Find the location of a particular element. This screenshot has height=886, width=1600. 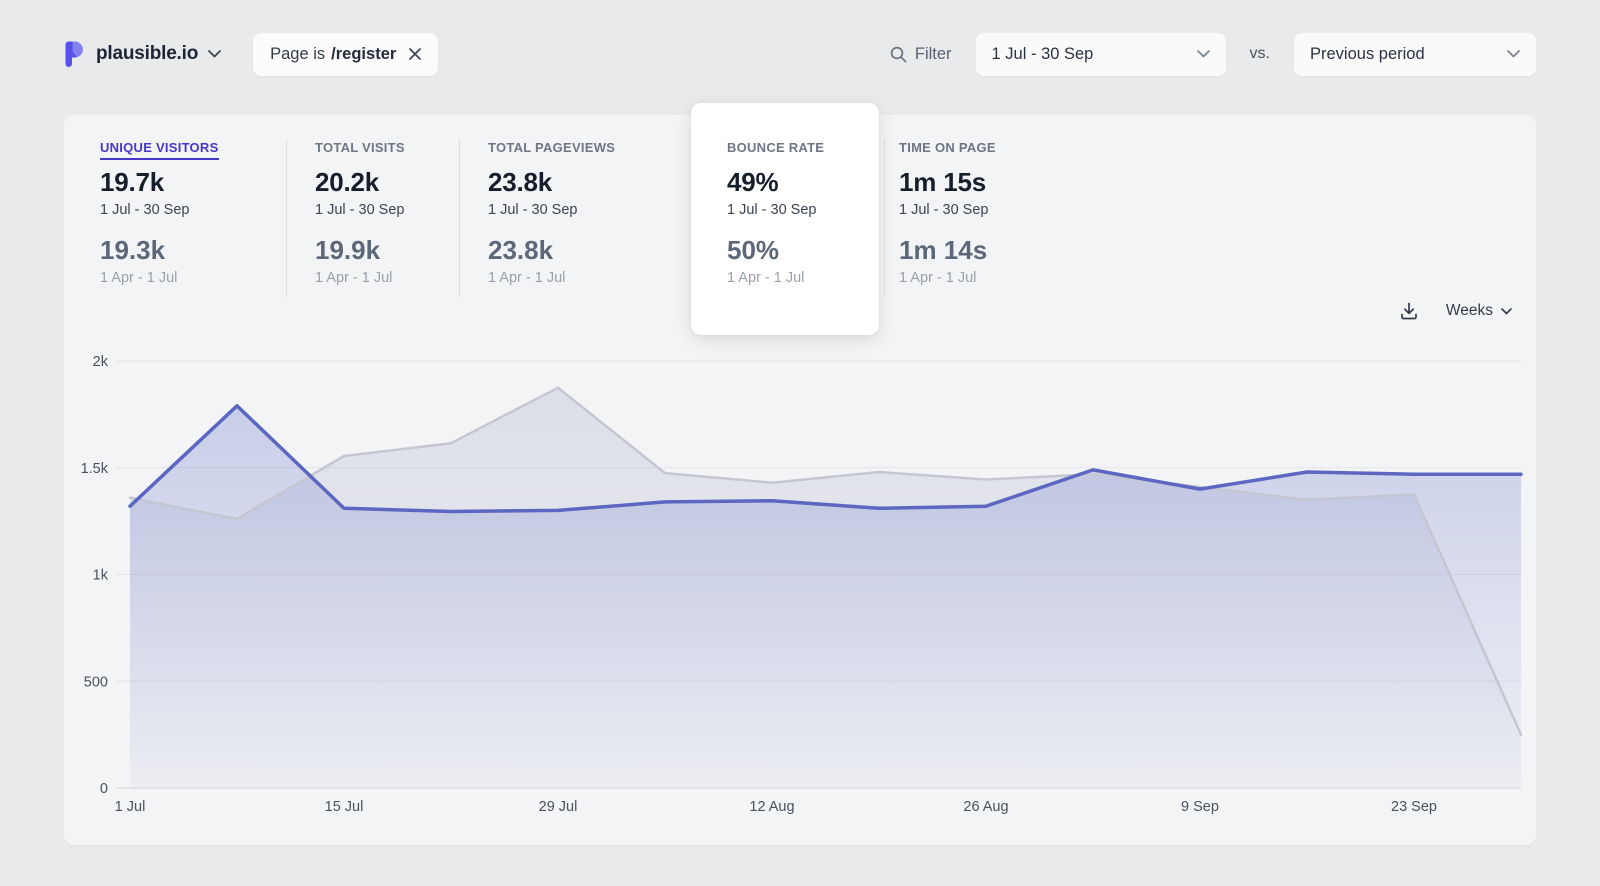

compare-select: Previous period is located at coordinates (1415, 54).